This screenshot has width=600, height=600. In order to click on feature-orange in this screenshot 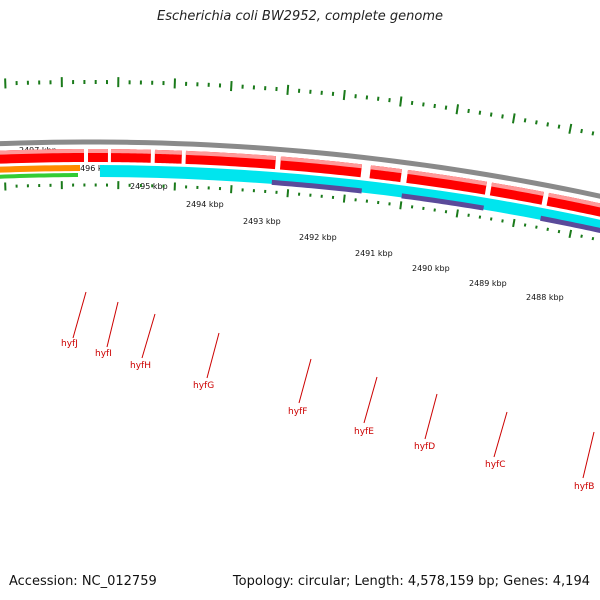, I will do `click(40, 169)`.